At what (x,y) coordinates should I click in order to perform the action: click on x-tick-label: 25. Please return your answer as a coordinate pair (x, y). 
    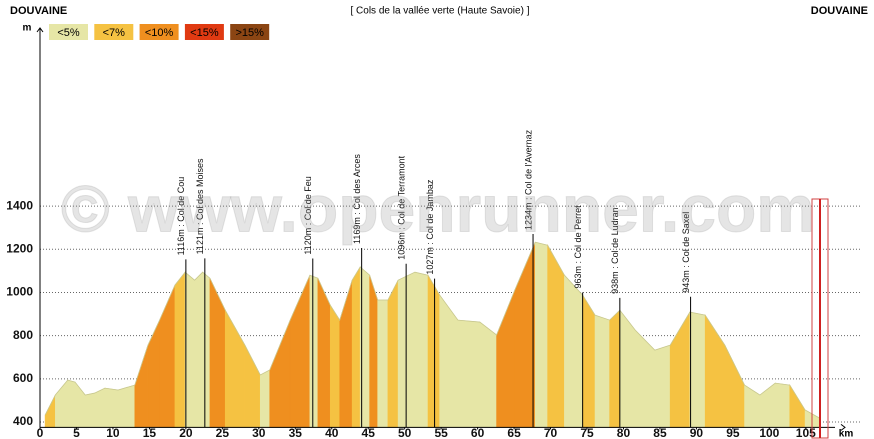
    Looking at the image, I should click on (223, 432).